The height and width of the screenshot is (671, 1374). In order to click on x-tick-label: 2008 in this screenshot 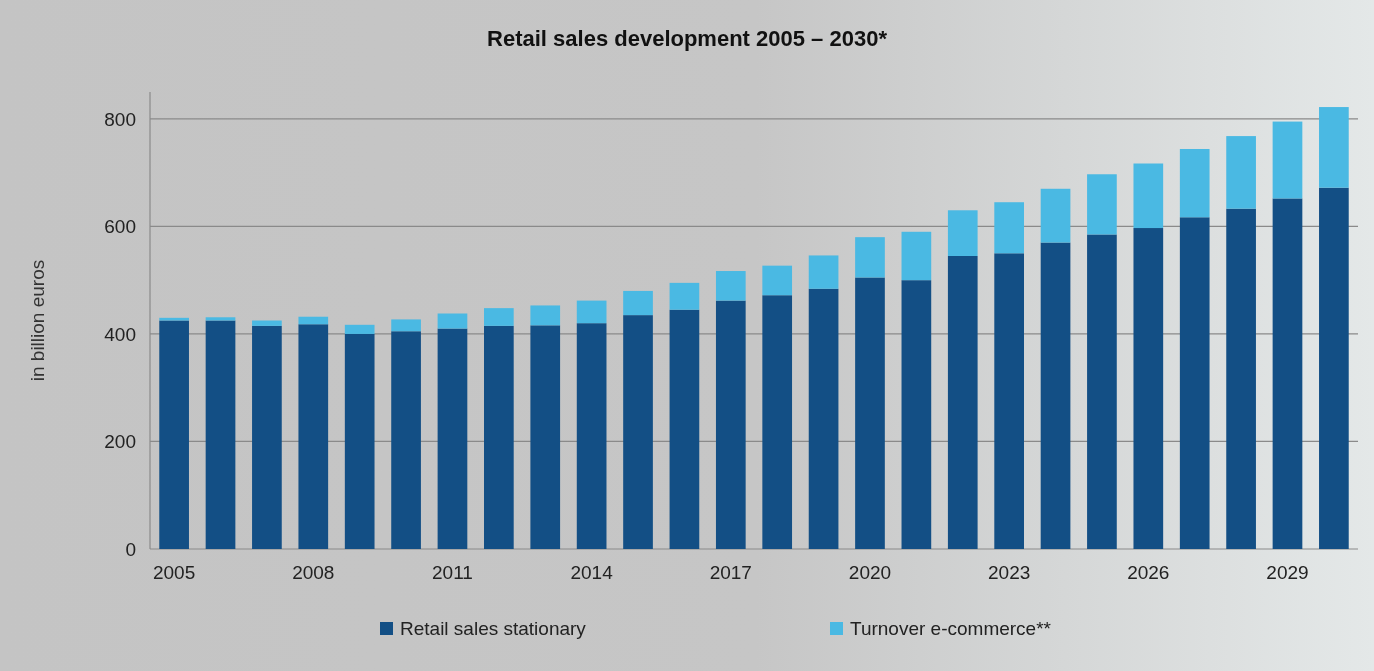, I will do `click(313, 572)`.